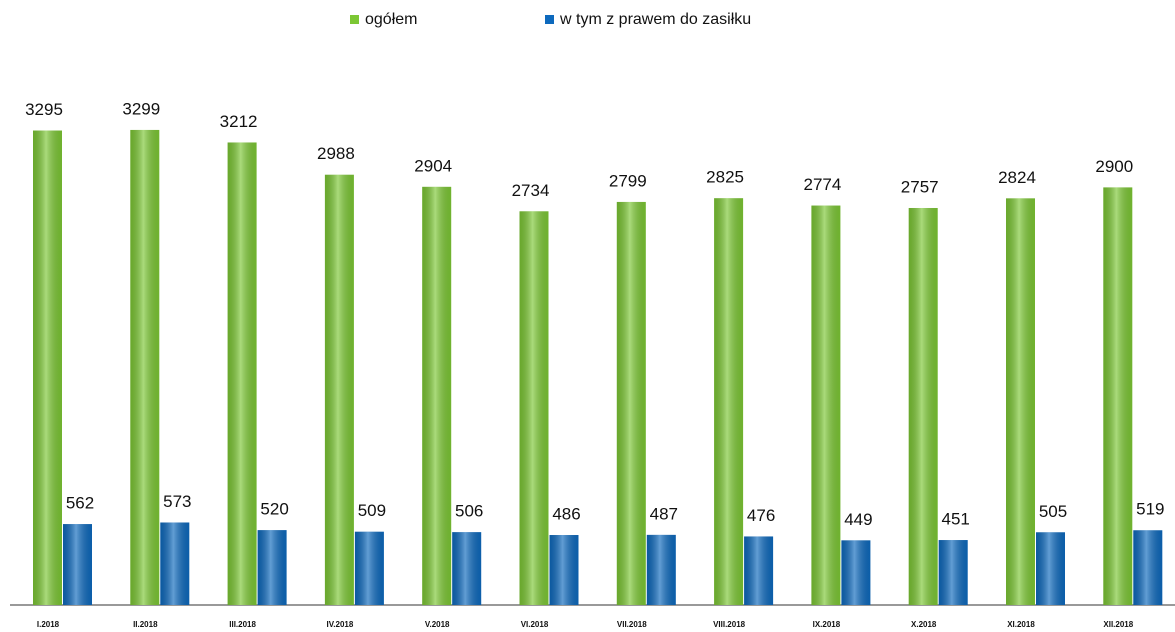 Image resolution: width=1175 pixels, height=632 pixels. What do you see at coordinates (274, 509) in the screenshot?
I see `value-label: 520` at bounding box center [274, 509].